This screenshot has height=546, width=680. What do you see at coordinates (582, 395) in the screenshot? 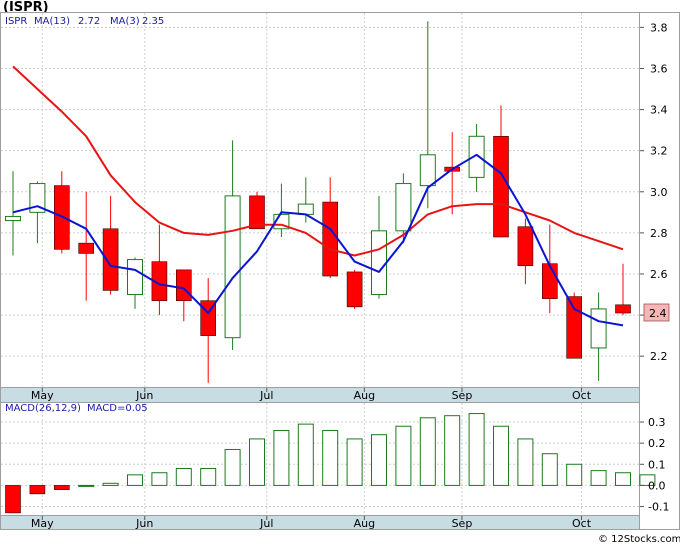
I see `price-month-label: Oct` at bounding box center [582, 395].